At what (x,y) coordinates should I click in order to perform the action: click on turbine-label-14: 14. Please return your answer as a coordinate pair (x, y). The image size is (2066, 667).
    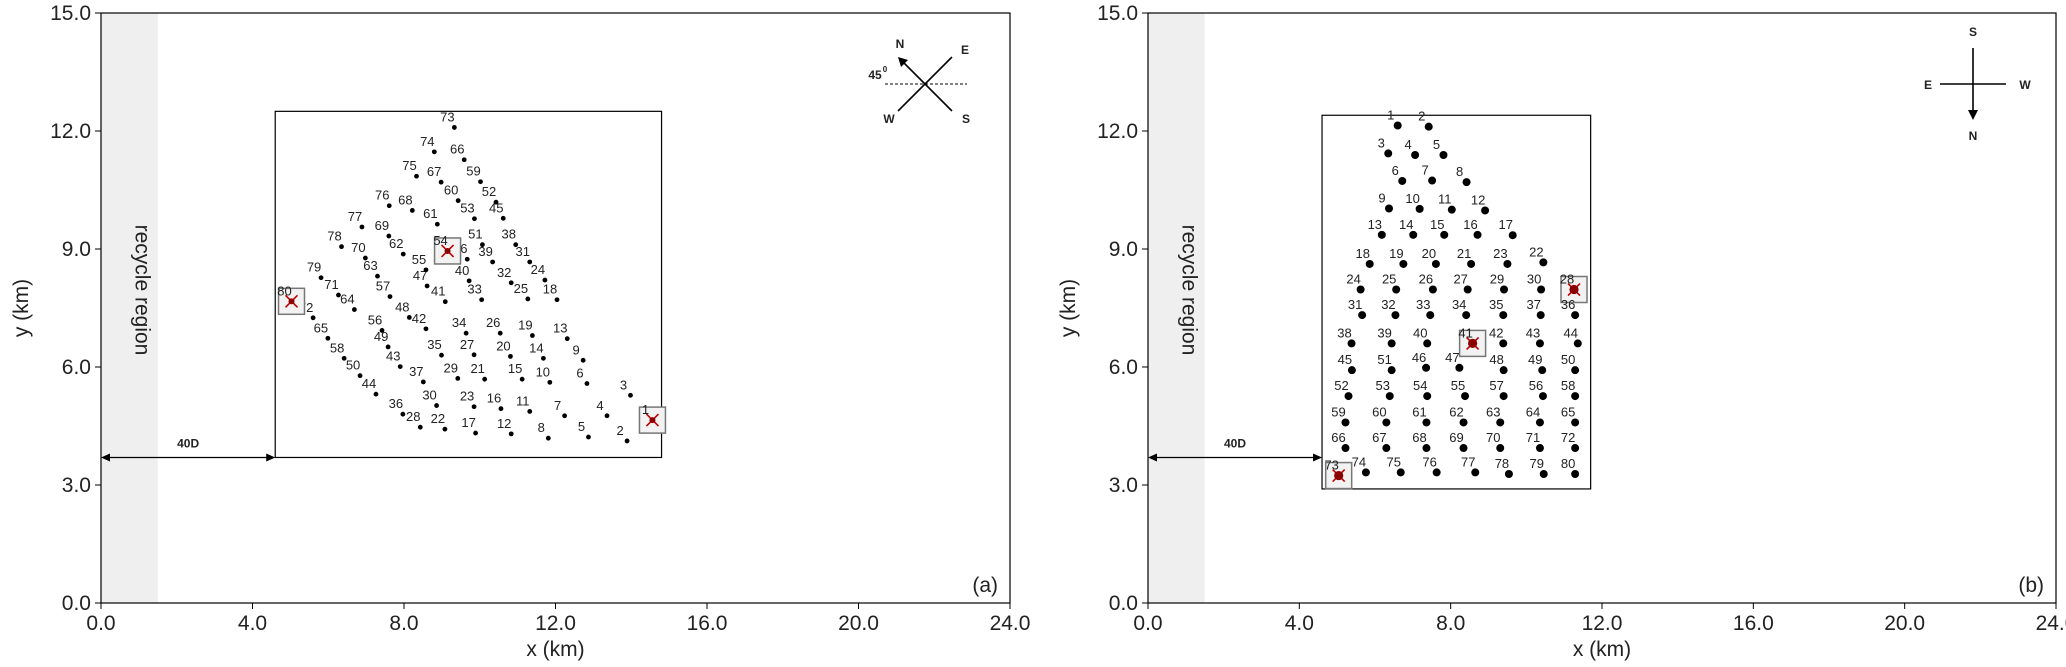
    Looking at the image, I should click on (536, 347).